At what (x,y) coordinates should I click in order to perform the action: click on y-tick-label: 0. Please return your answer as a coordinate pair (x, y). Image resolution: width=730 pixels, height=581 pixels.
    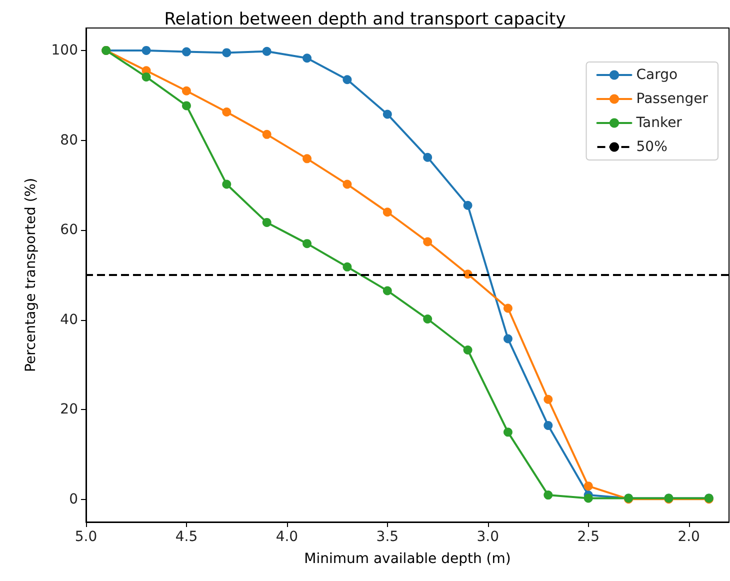
    Looking at the image, I should click on (73, 500).